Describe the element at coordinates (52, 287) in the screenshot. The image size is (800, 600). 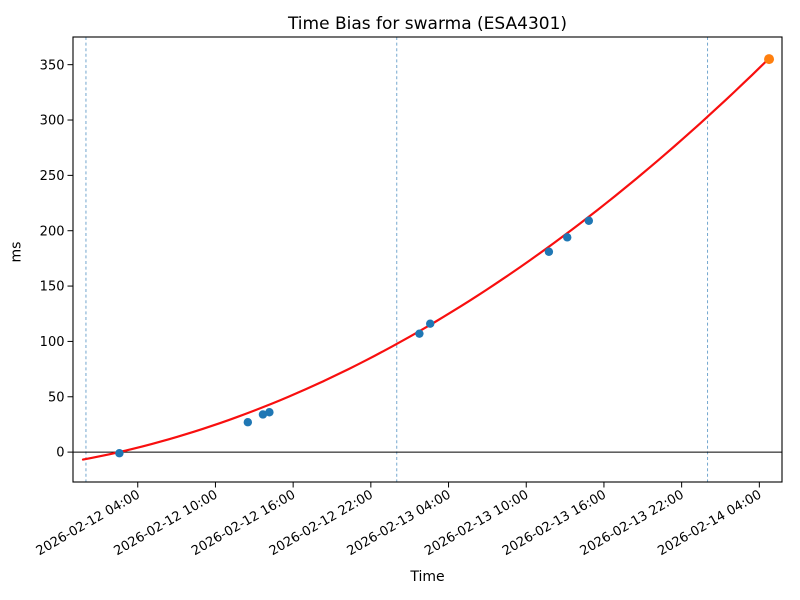
I see `y-tick-label: 150` at that location.